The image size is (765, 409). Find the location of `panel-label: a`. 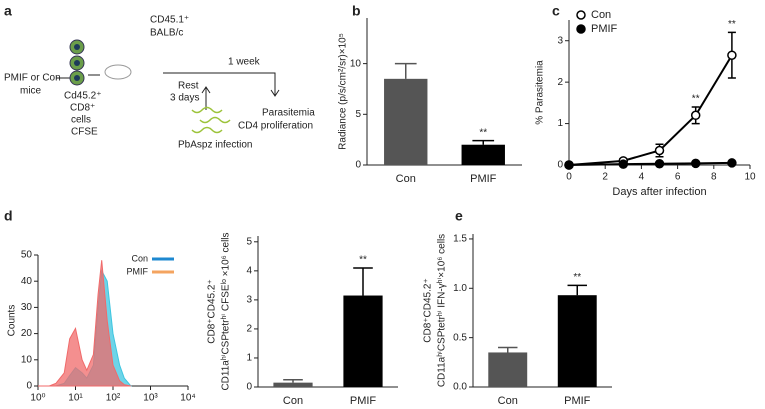

panel-label: a is located at coordinates (8, 11).